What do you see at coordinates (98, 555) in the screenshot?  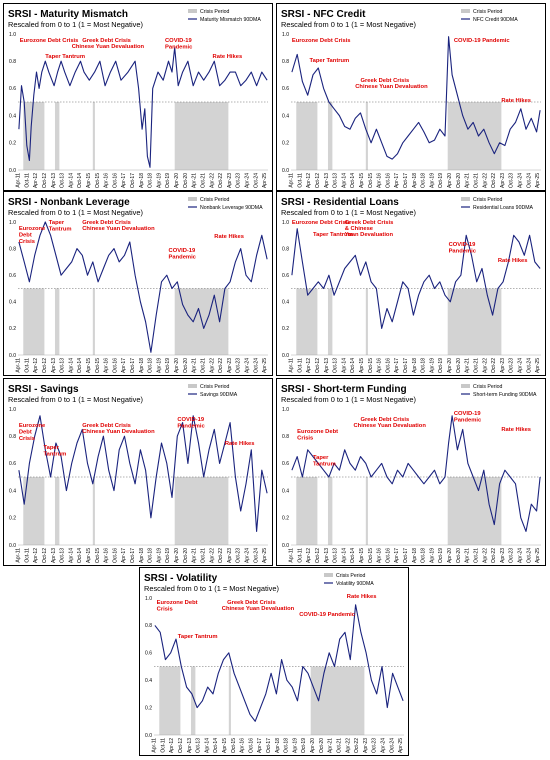 I see `x-tick-label: Oct-15` at bounding box center [98, 555].